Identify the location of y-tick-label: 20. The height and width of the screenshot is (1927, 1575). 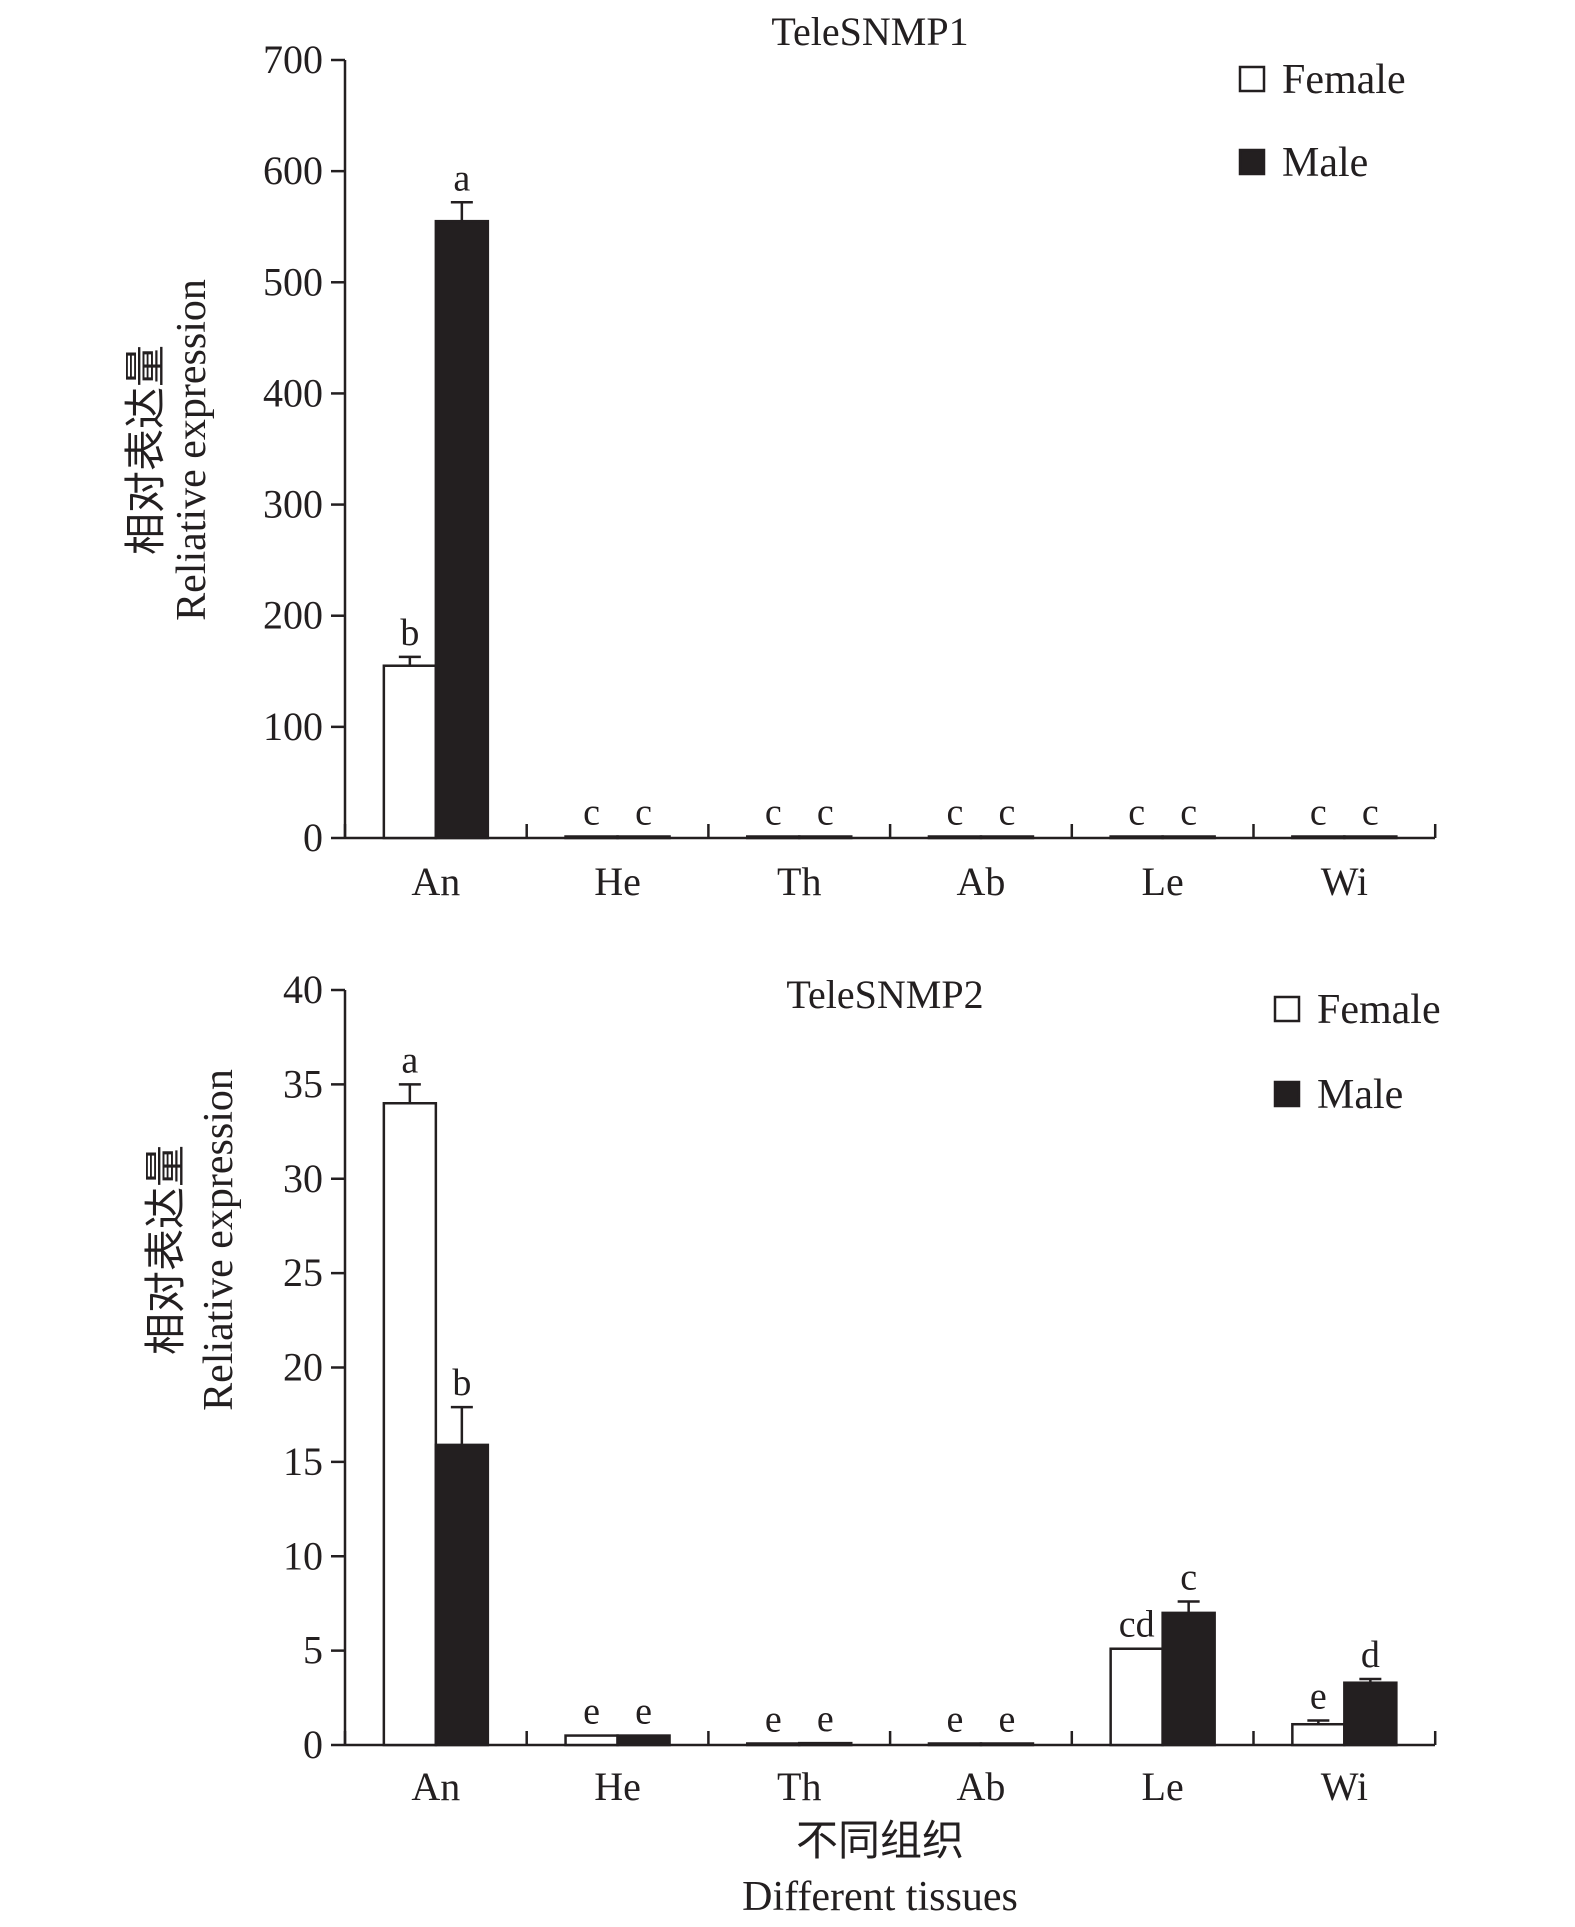
(303, 1367).